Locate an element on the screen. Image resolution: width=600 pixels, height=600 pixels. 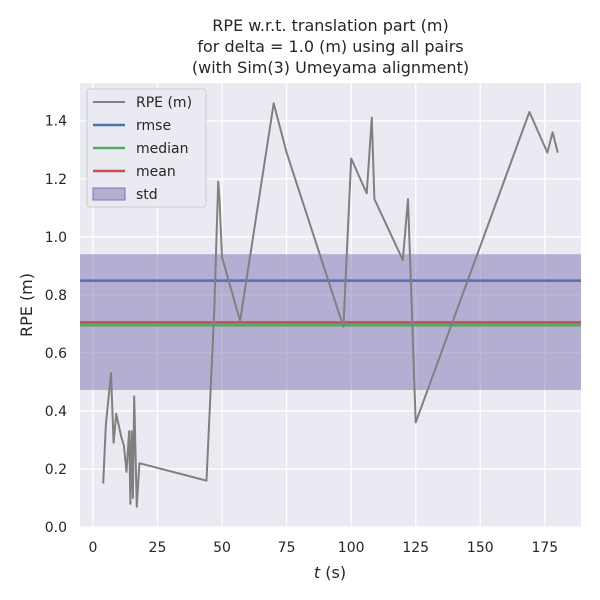
y-tick-label: 1.0 is located at coordinates (56, 238).